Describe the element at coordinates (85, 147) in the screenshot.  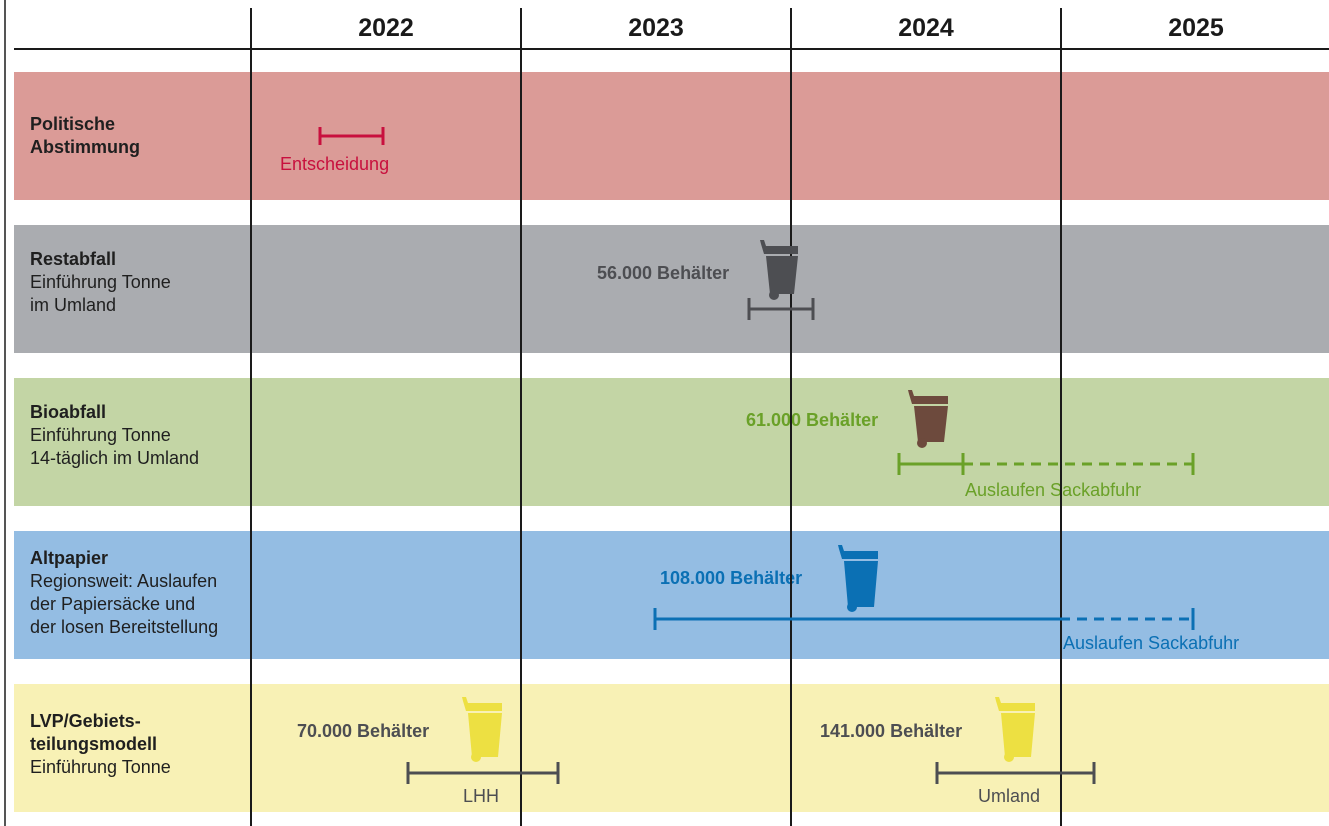
I see `row-title-line: Abstimmung` at that location.